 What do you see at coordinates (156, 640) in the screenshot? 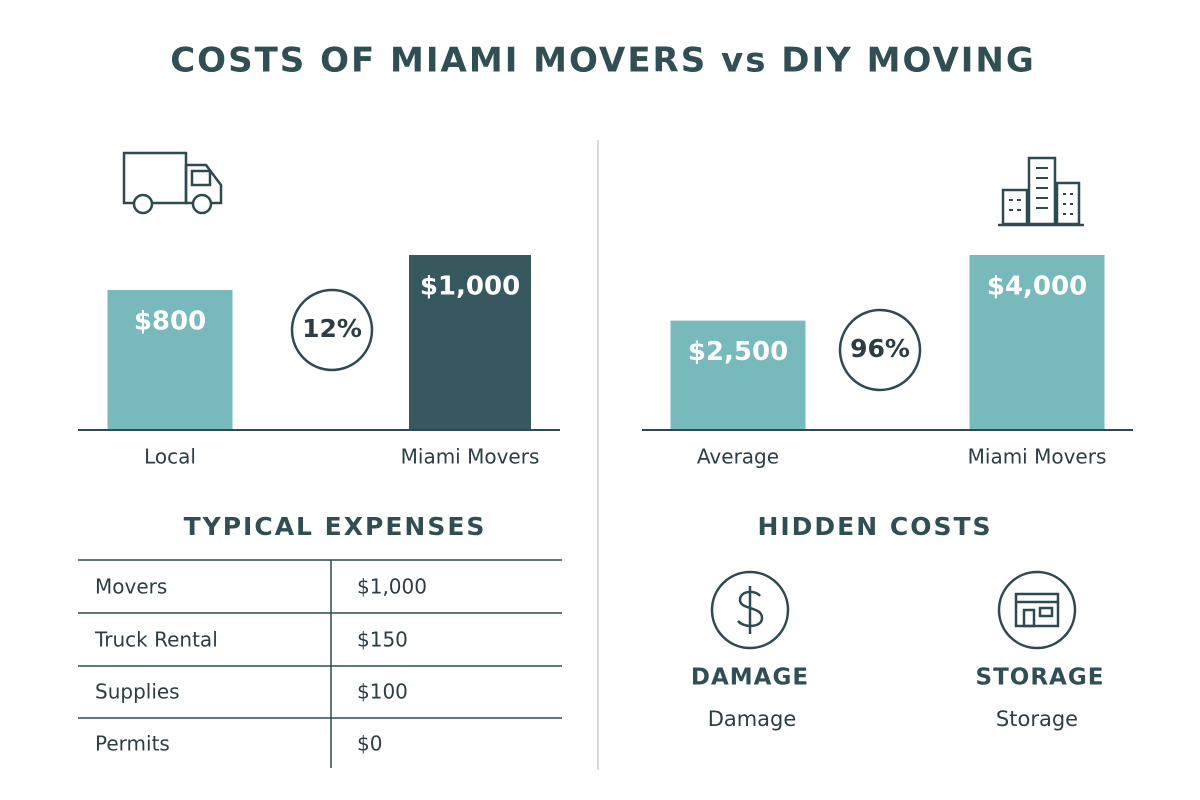
I see `table-cell: Truck Rental` at bounding box center [156, 640].